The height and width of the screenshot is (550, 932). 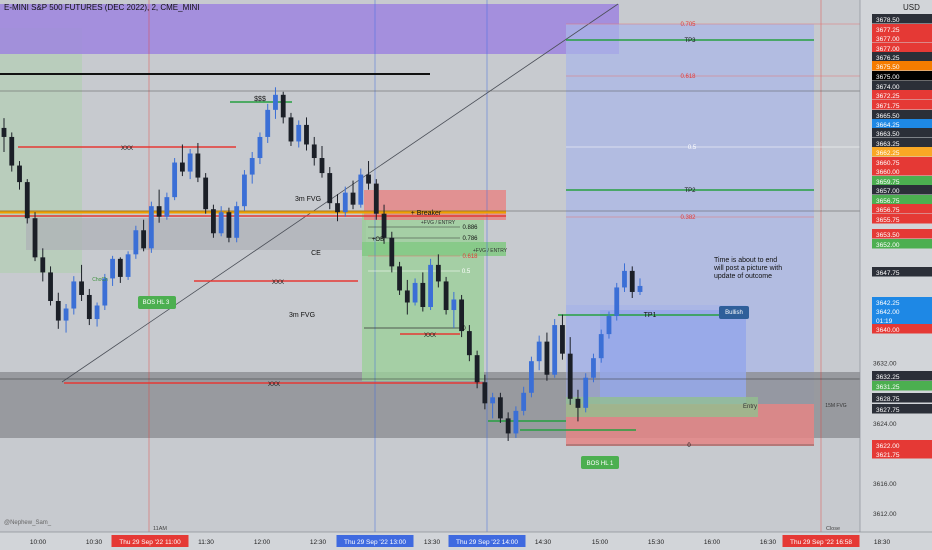 I want to click on fib-level-label: 0.786, so click(x=470, y=239).